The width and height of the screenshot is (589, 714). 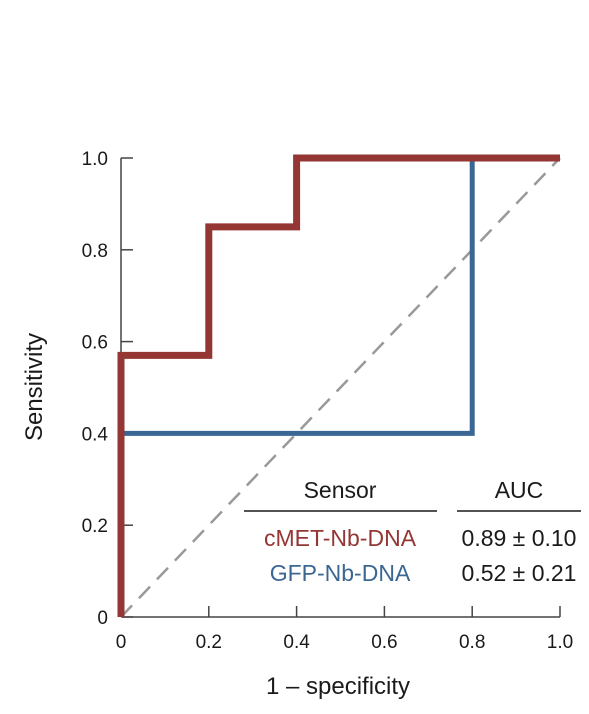 I want to click on x-tick-label: 1.0, so click(x=560, y=642).